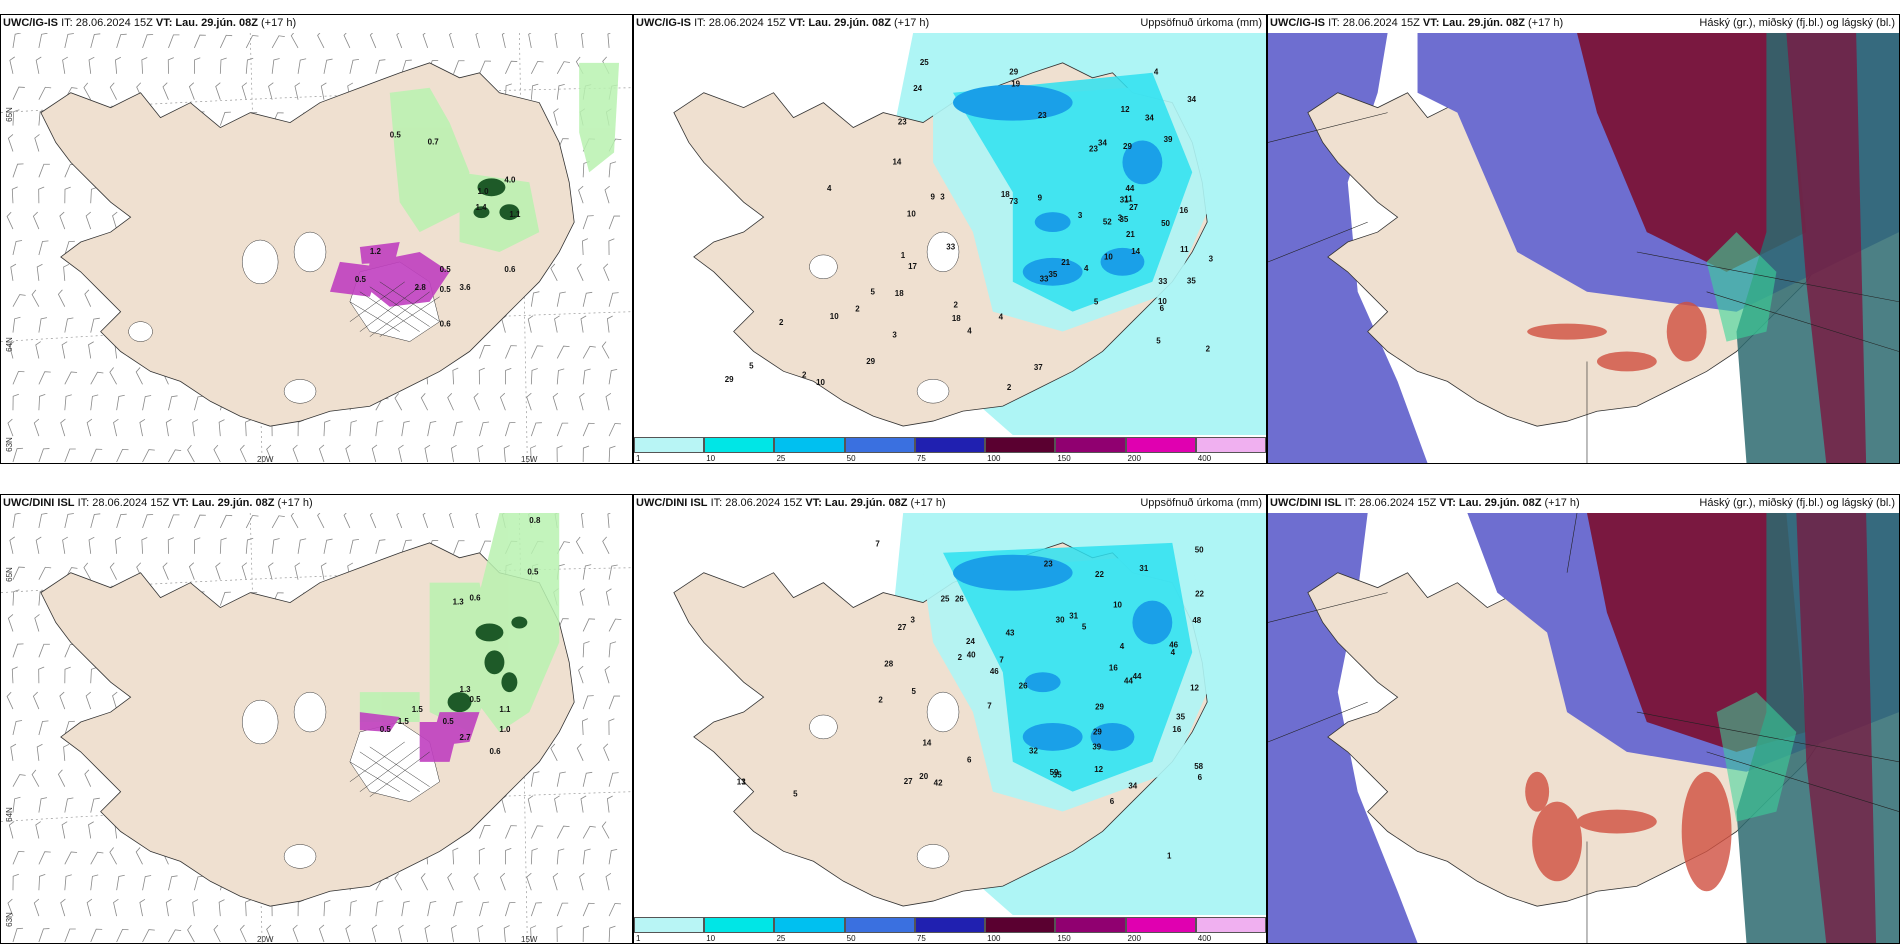 Image resolution: width=1900 pixels, height=950 pixels. I want to click on colorbar-label: 400, so click(1204, 458).